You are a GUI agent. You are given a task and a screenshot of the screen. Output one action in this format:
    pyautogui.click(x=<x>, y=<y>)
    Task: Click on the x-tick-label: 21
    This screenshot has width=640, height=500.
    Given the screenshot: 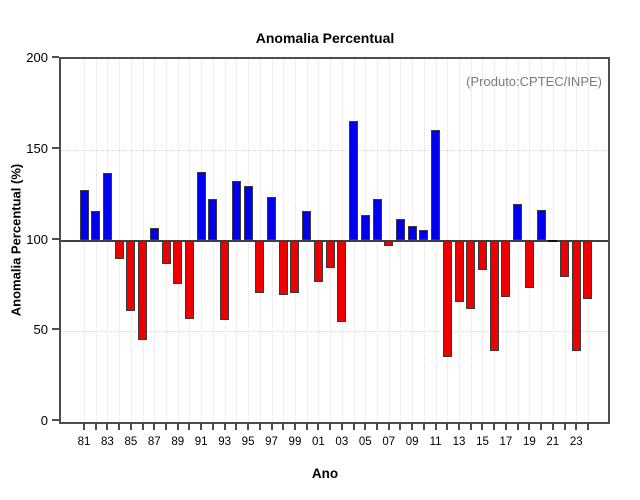 What is the action you would take?
    pyautogui.click(x=553, y=442)
    